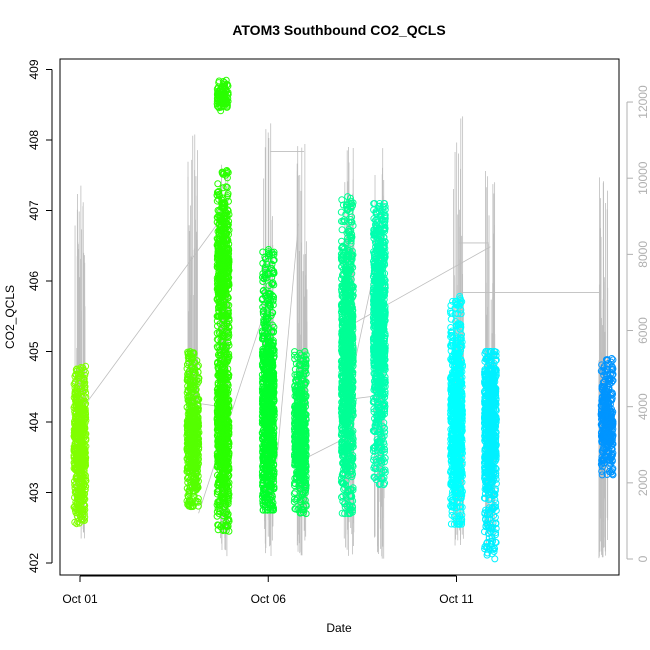 The height and width of the screenshot is (650, 650). Describe the element at coordinates (338, 30) in the screenshot. I see `chart-title: ATOM3 Southbound CO2_QCLS` at that location.